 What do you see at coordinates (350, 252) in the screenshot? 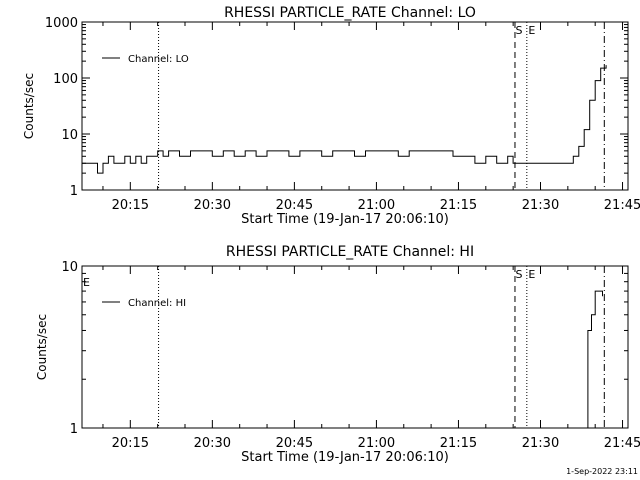
I see `chart-title: RHESSI PARTICLE_RATE Channel: HI` at bounding box center [350, 252].